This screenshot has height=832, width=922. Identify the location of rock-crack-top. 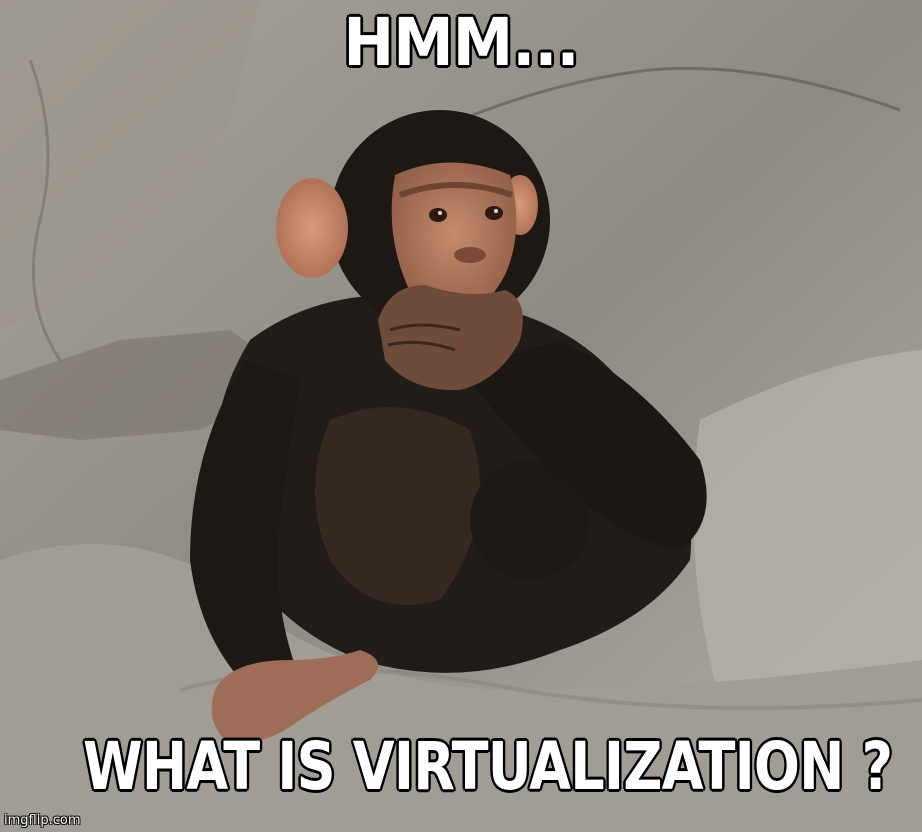
(680, 94).